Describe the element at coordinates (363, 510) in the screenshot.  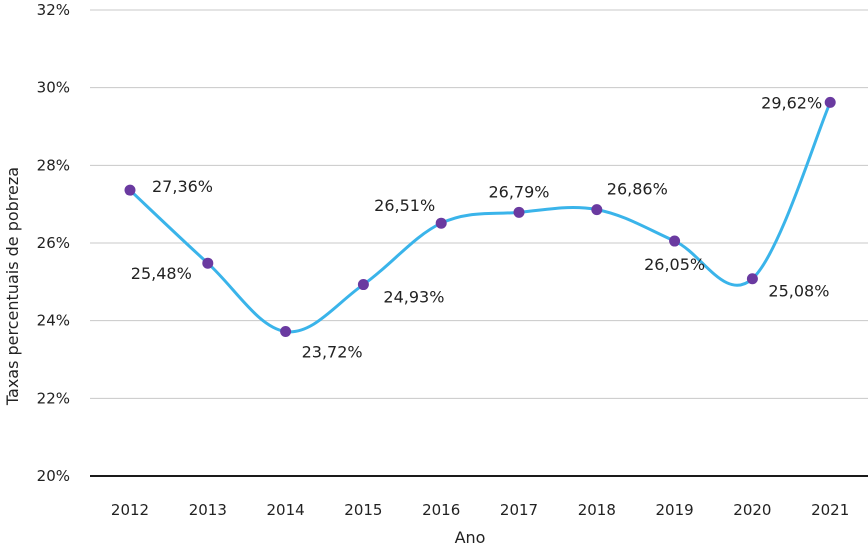
I see `x-tick-label: 2015` at that location.